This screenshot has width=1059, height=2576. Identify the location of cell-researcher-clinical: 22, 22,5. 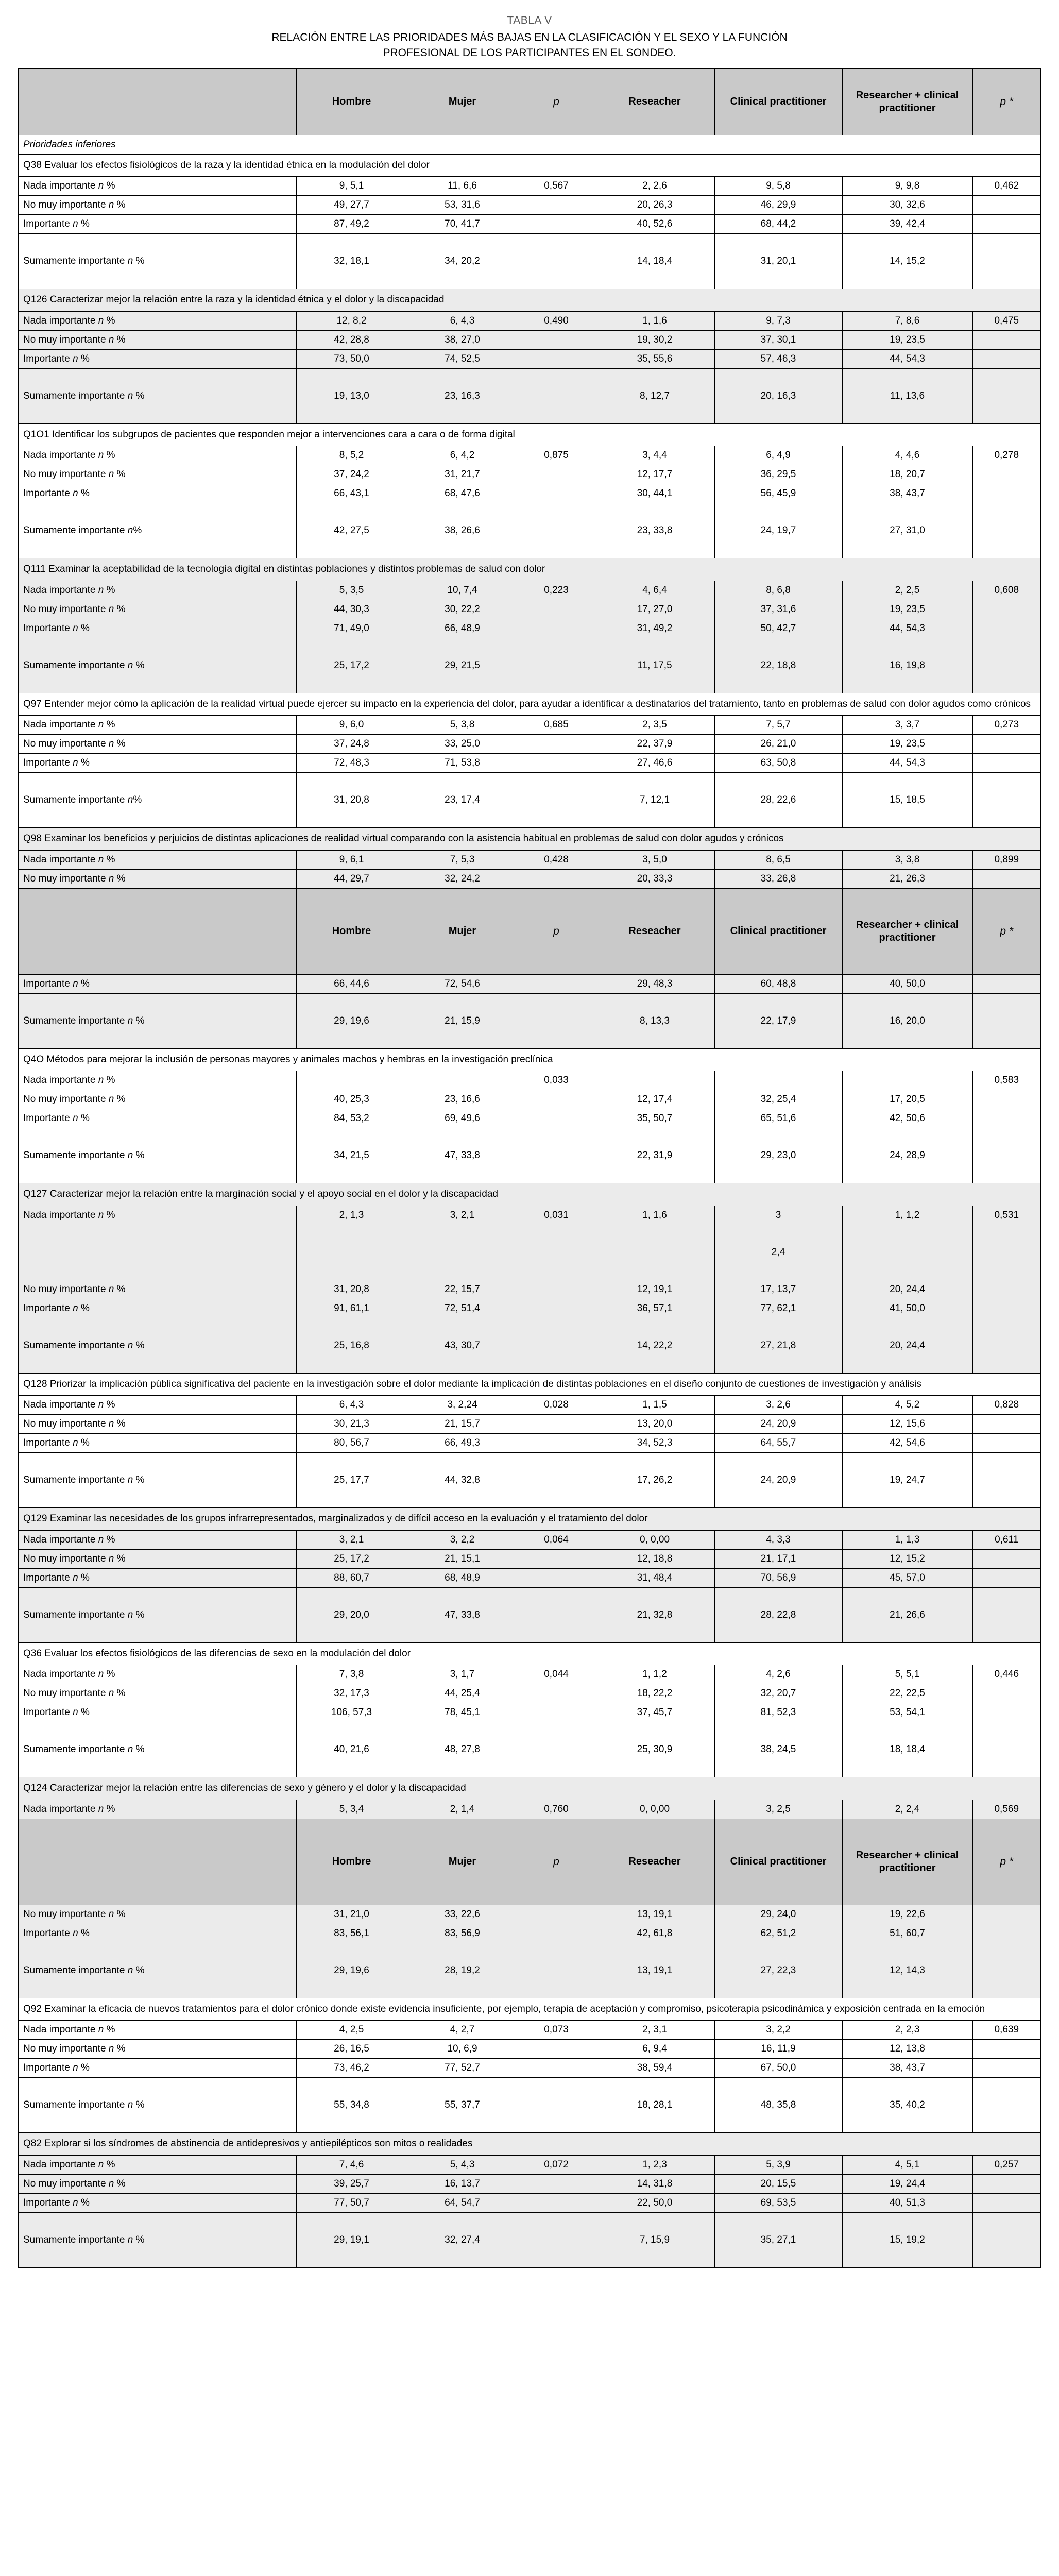
(907, 1694).